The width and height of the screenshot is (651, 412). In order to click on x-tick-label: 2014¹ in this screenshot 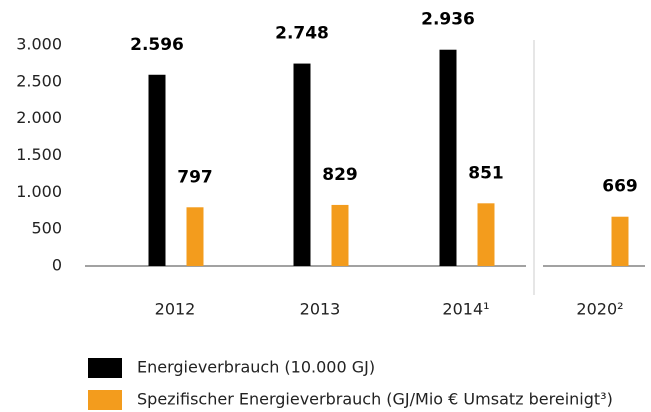, I will do `click(465, 309)`.